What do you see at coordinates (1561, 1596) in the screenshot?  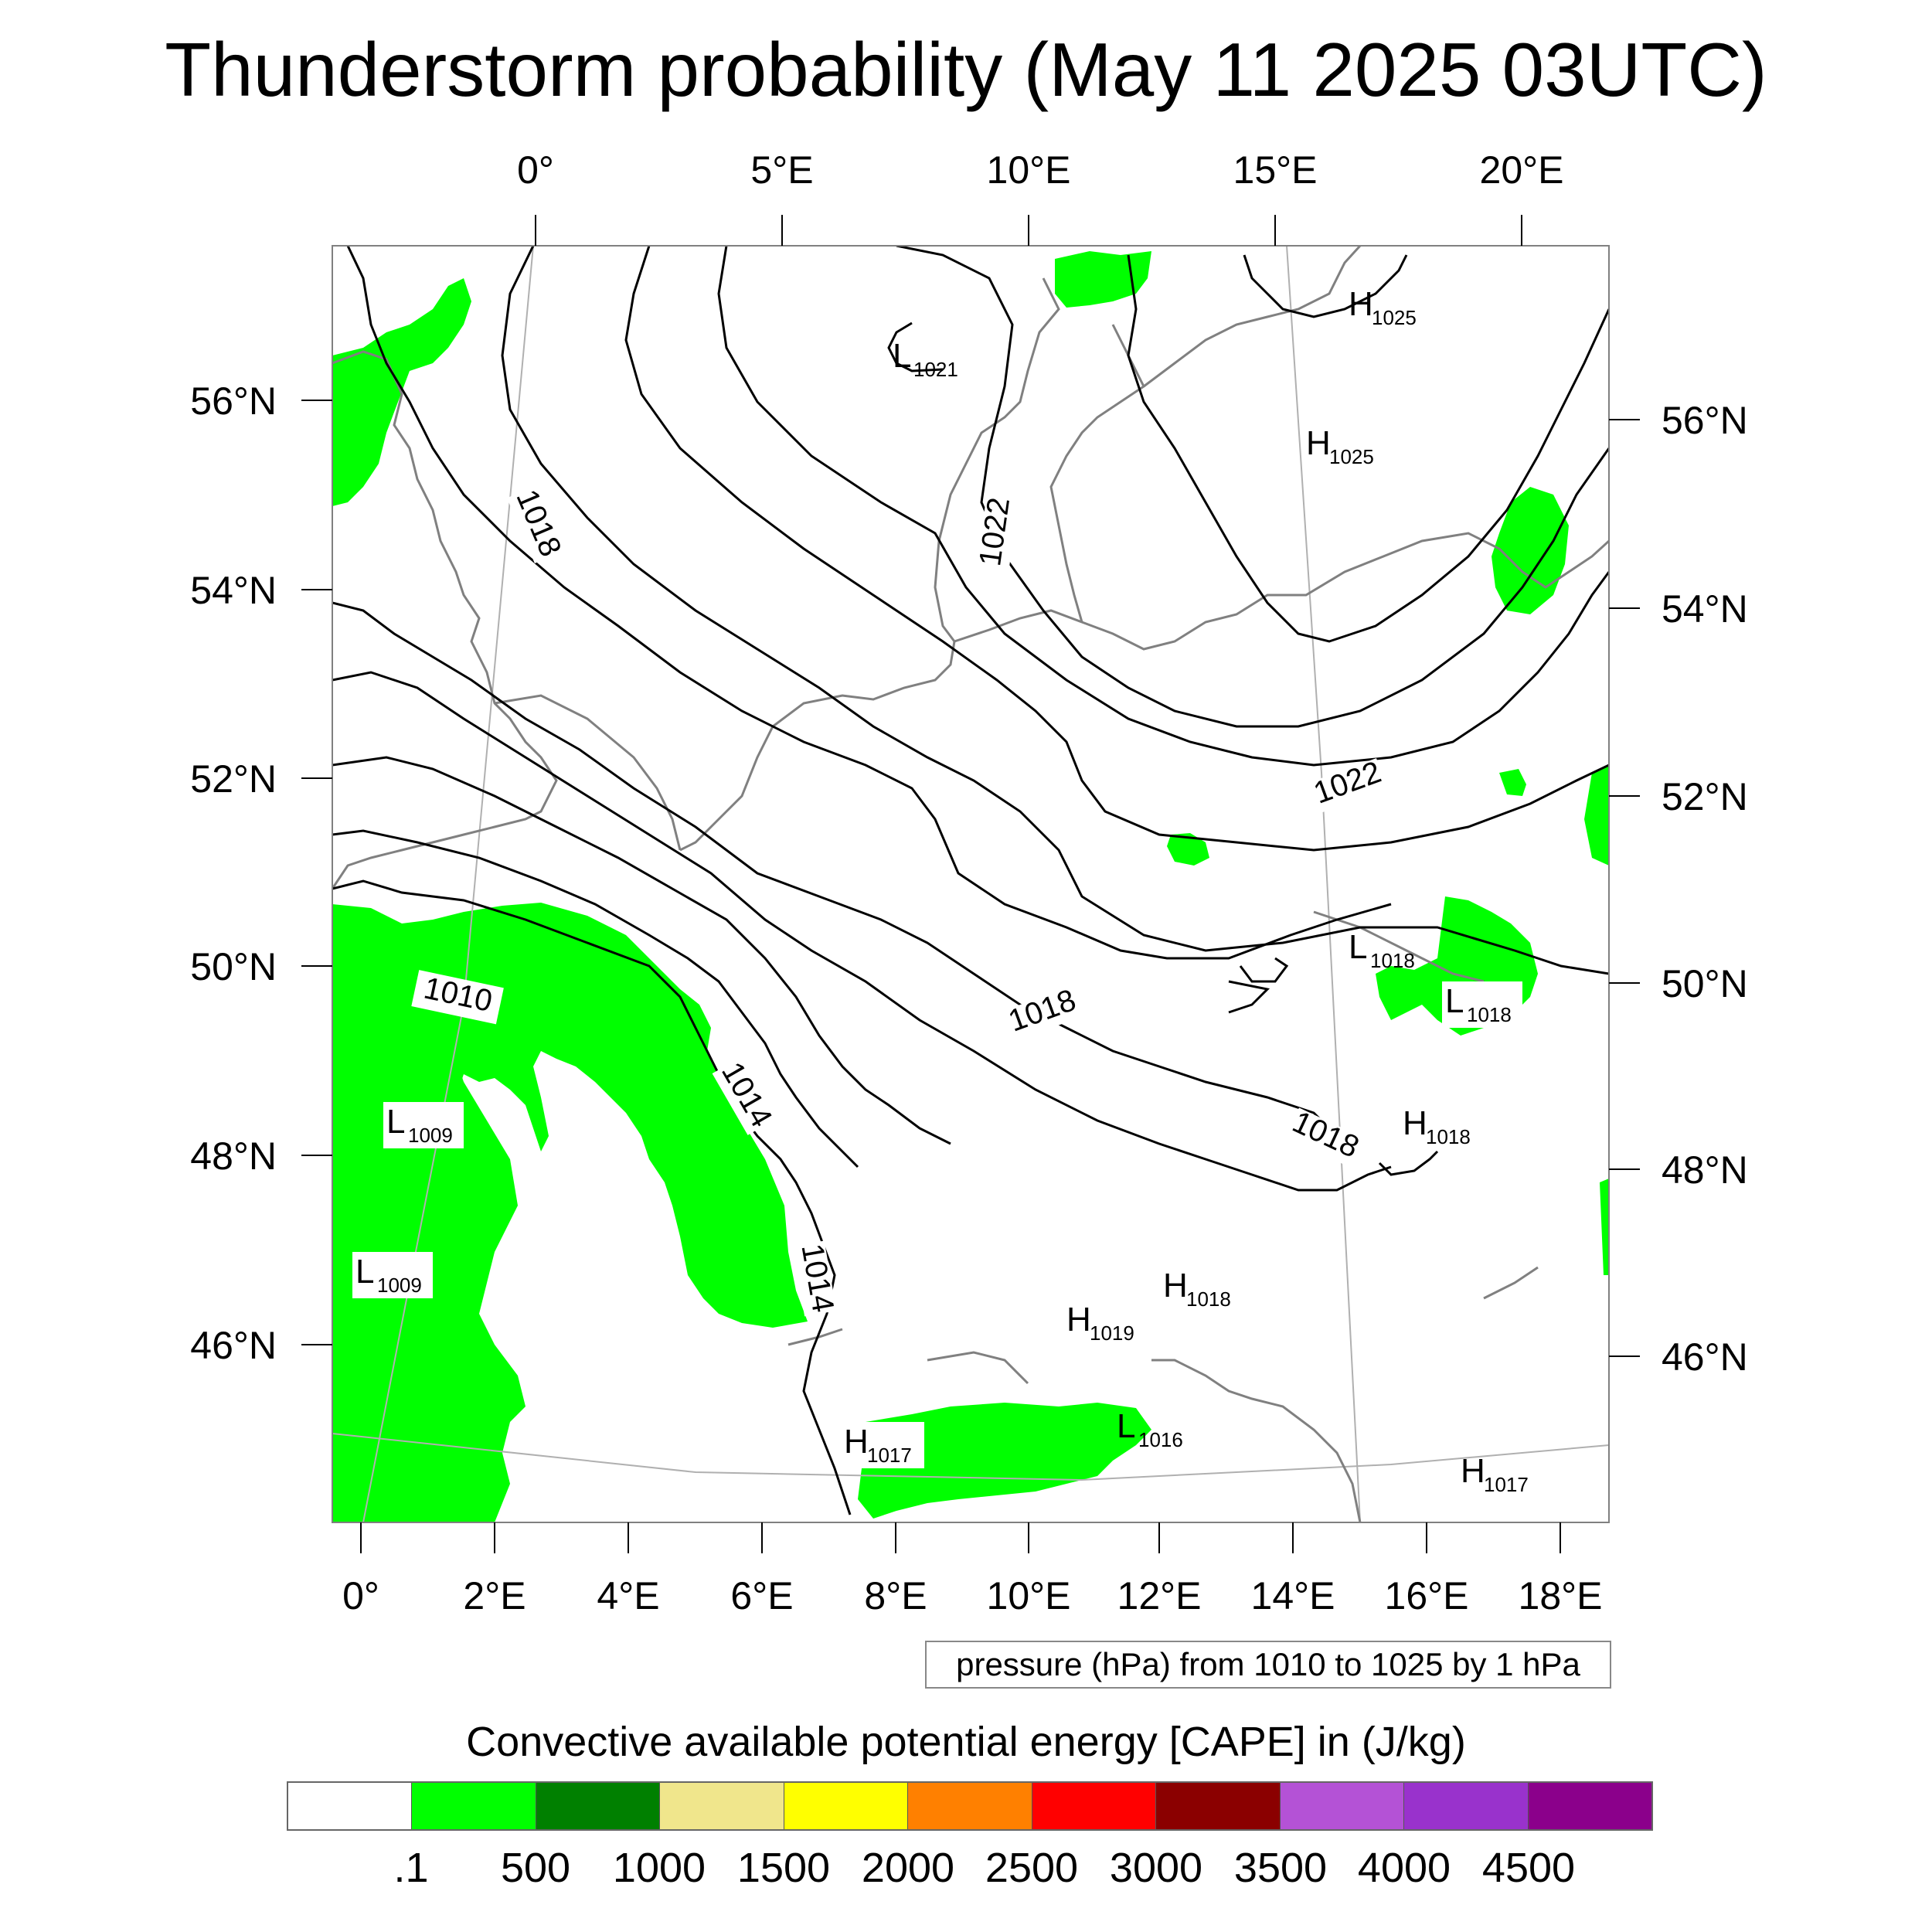 I see `bottom-lon-label: 18°E` at bounding box center [1561, 1596].